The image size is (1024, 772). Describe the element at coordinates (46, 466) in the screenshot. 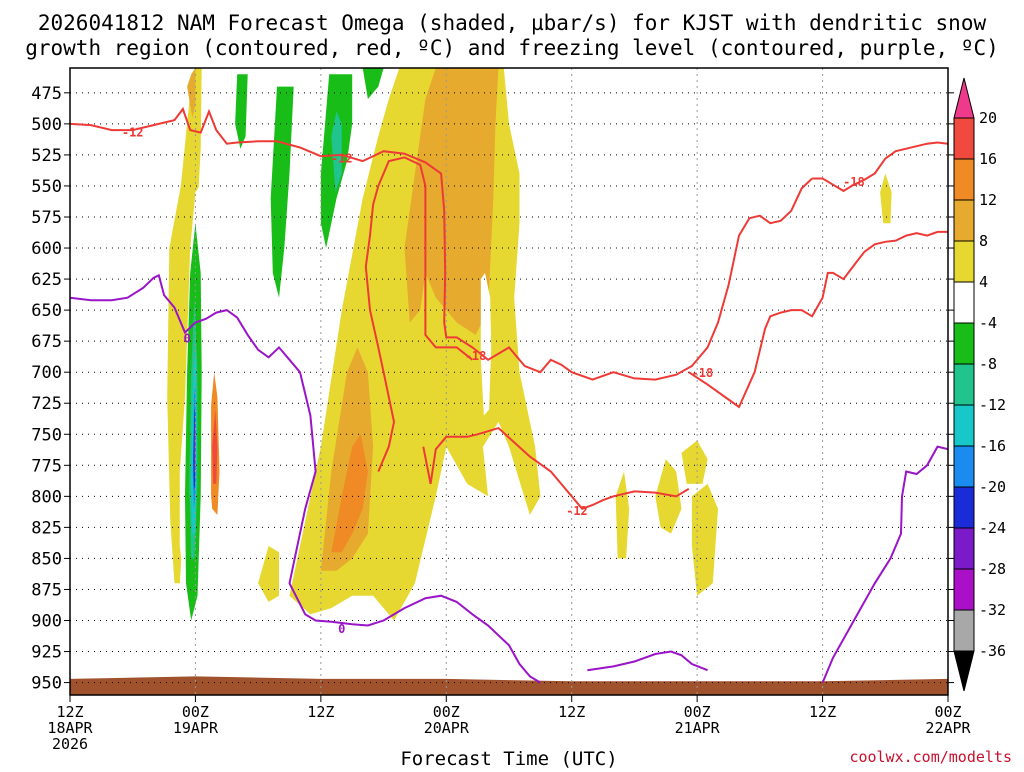

I see `y-tick-label-775: 775` at that location.